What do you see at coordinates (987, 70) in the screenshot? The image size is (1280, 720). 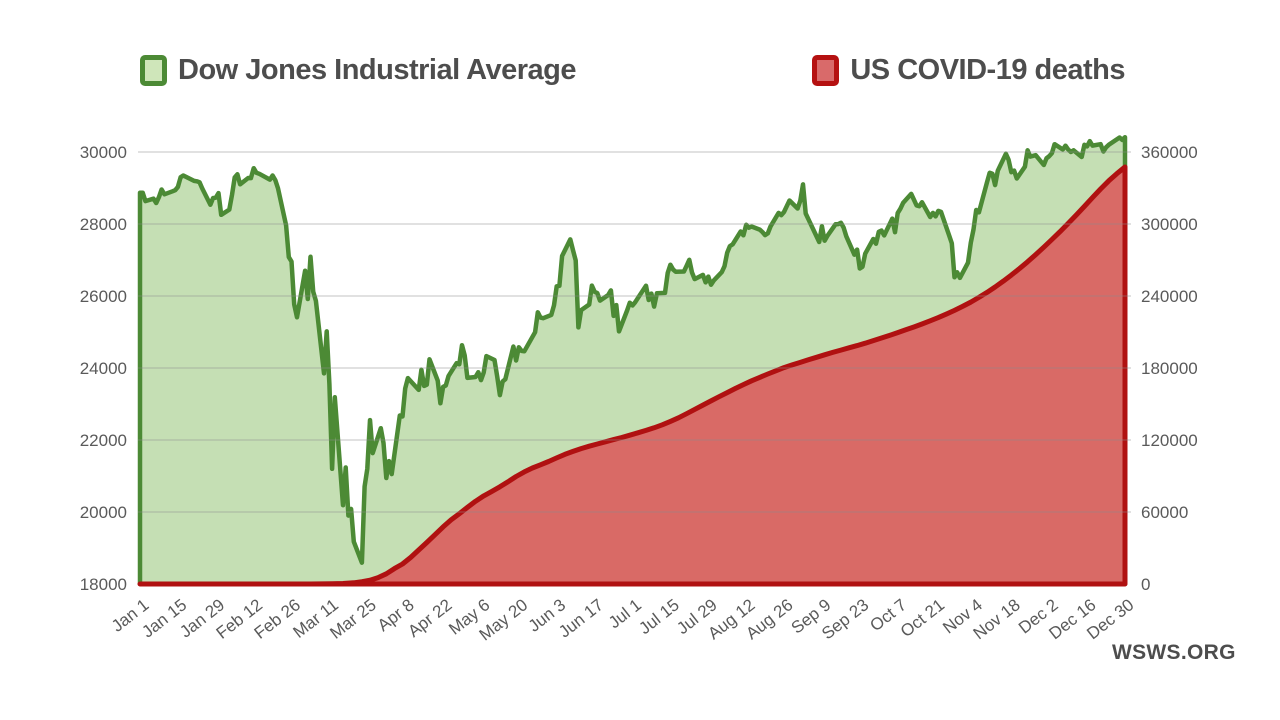 I see `covid-legend-label: US COVID-19 deaths` at bounding box center [987, 70].